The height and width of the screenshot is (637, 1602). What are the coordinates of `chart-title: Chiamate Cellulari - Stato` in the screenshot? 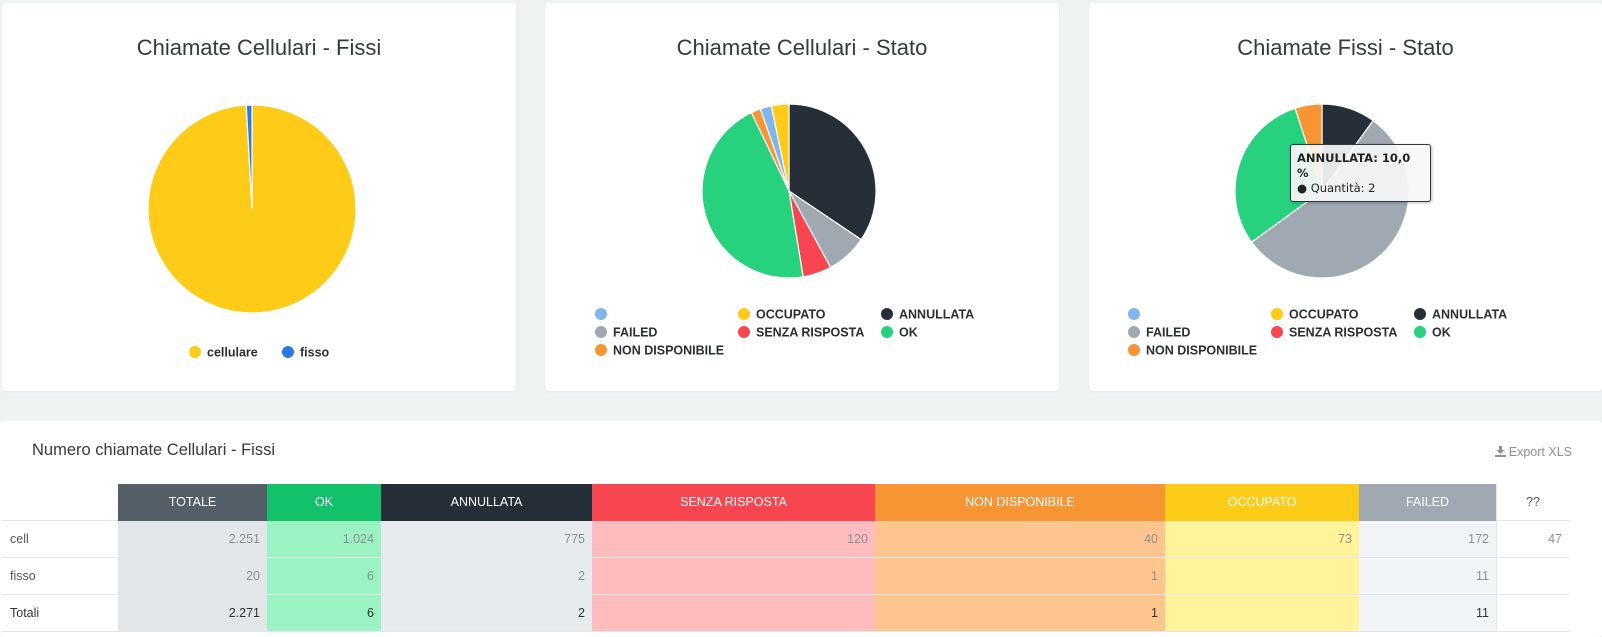 It's located at (802, 47).